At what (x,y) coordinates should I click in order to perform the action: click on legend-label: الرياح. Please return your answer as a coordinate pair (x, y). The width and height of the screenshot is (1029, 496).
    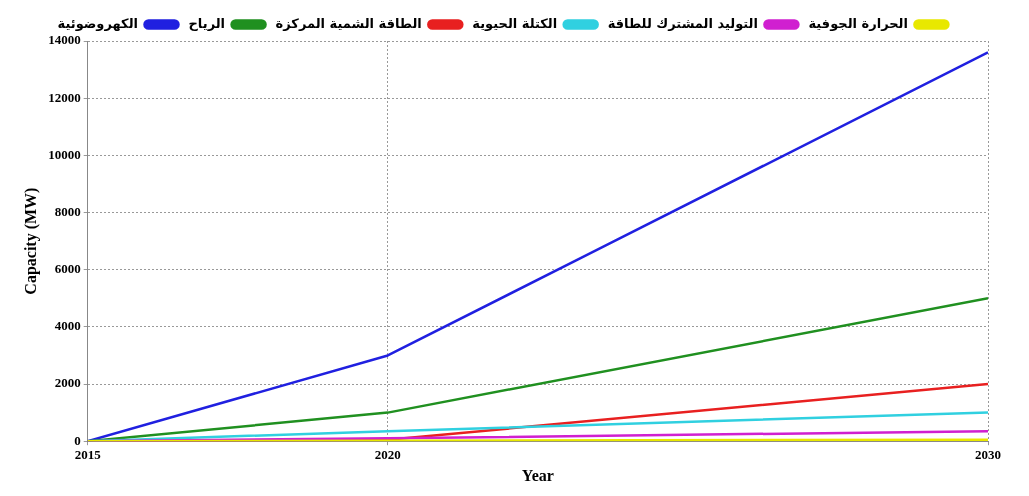
    Looking at the image, I should click on (207, 23).